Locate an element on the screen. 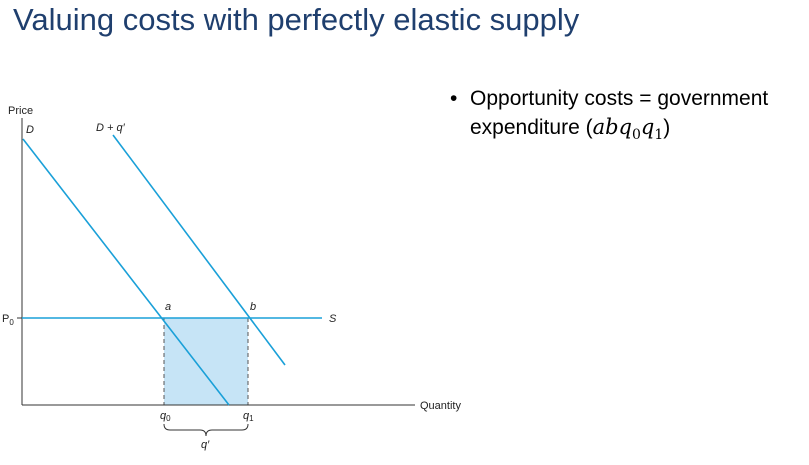  x-axis-label: Quantity is located at coordinates (440, 406).